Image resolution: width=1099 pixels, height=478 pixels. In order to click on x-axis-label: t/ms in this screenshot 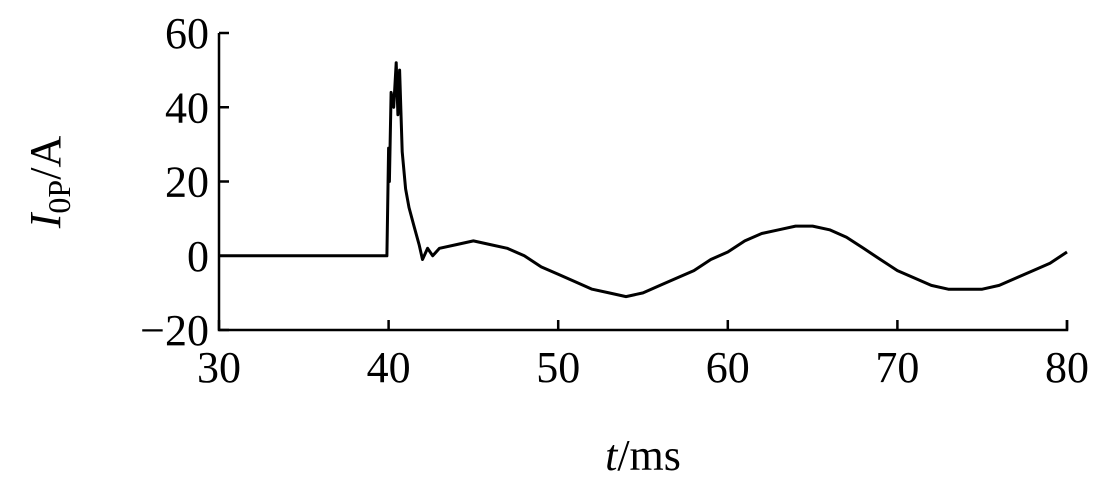, I will do `click(643, 454)`.